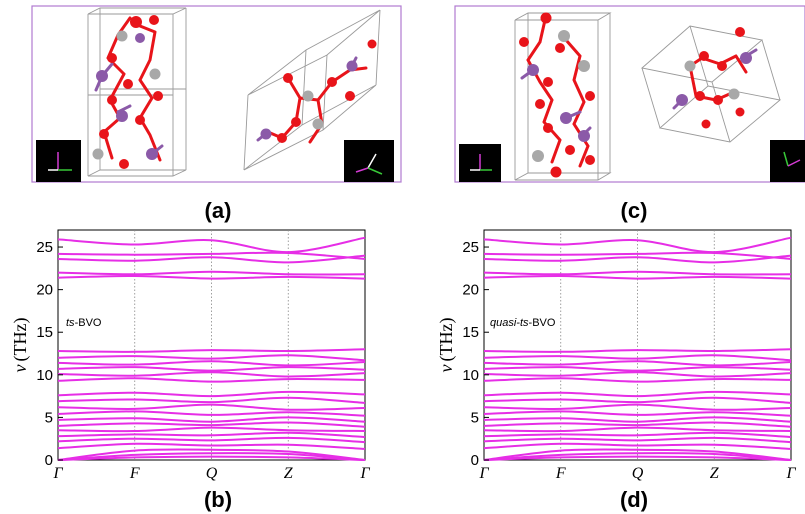  What do you see at coordinates (635, 95) in the screenshot?
I see `atoms-c` at bounding box center [635, 95].